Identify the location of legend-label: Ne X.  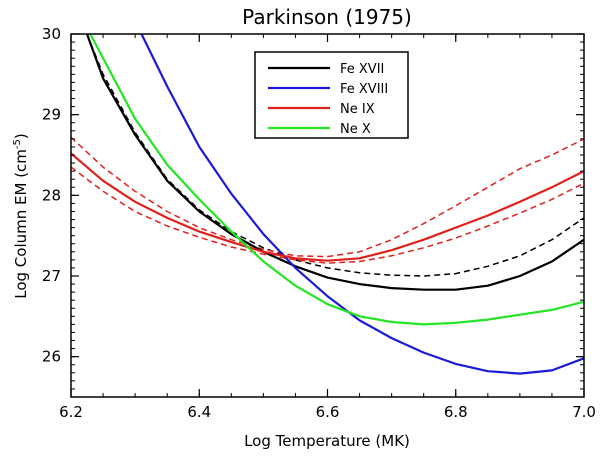
(355, 129).